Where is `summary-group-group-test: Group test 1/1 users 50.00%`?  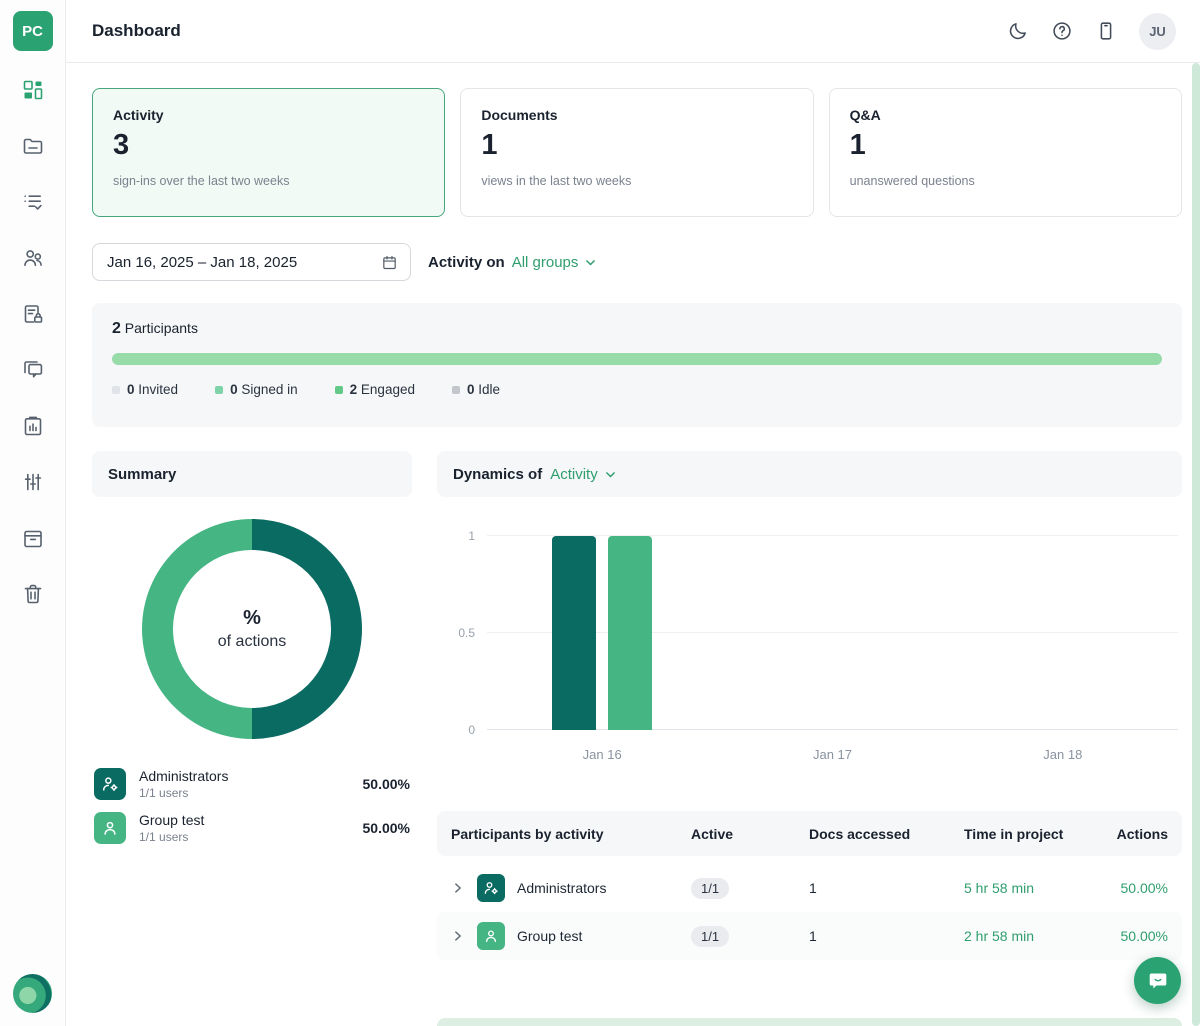 summary-group-group-test: Group test 1/1 users 50.00% is located at coordinates (252, 828).